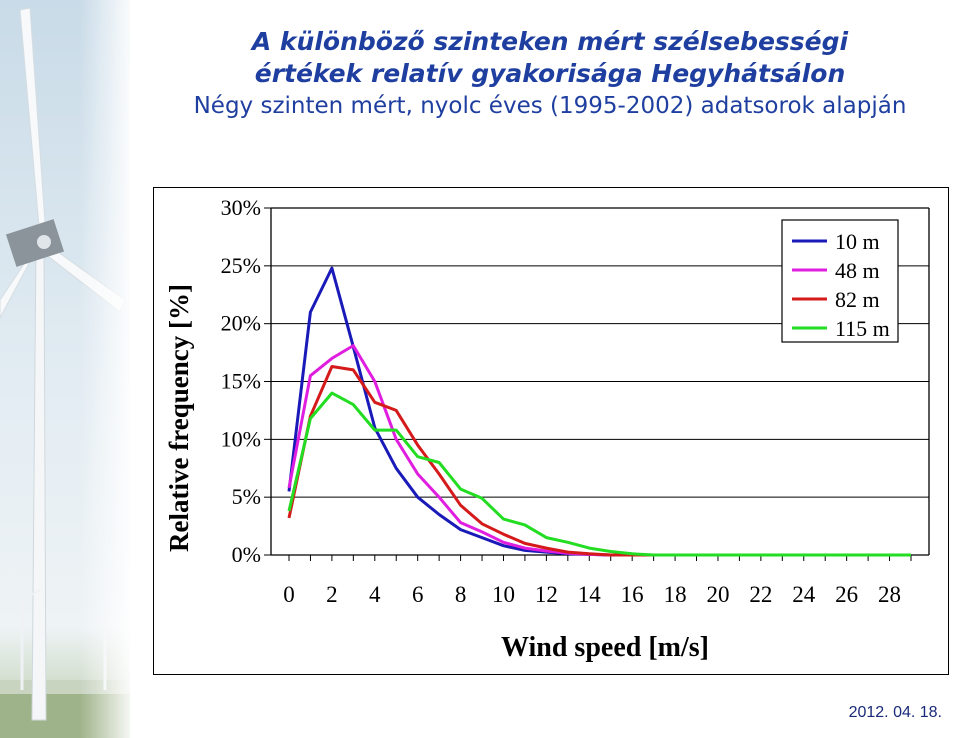  I want to click on y-tick-label: 0%, so click(246, 554).